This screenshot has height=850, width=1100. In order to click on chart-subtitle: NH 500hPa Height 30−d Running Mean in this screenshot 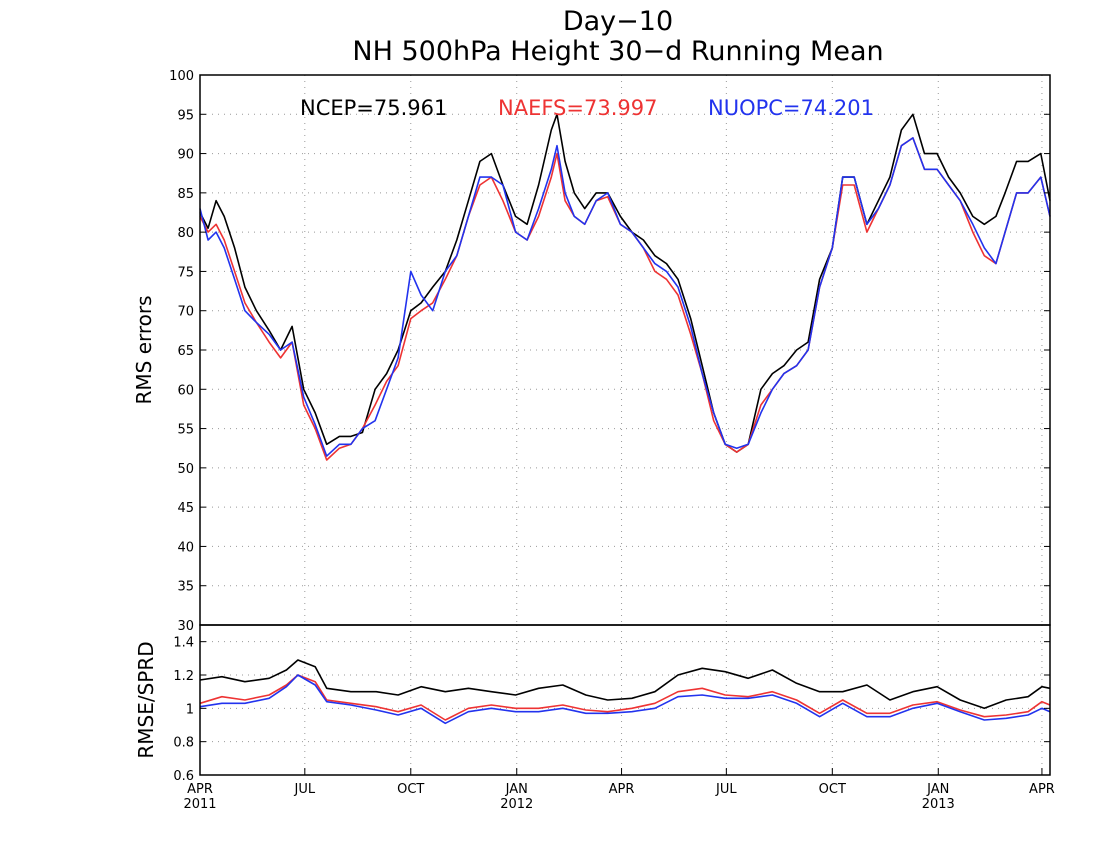, I will do `click(617, 51)`.